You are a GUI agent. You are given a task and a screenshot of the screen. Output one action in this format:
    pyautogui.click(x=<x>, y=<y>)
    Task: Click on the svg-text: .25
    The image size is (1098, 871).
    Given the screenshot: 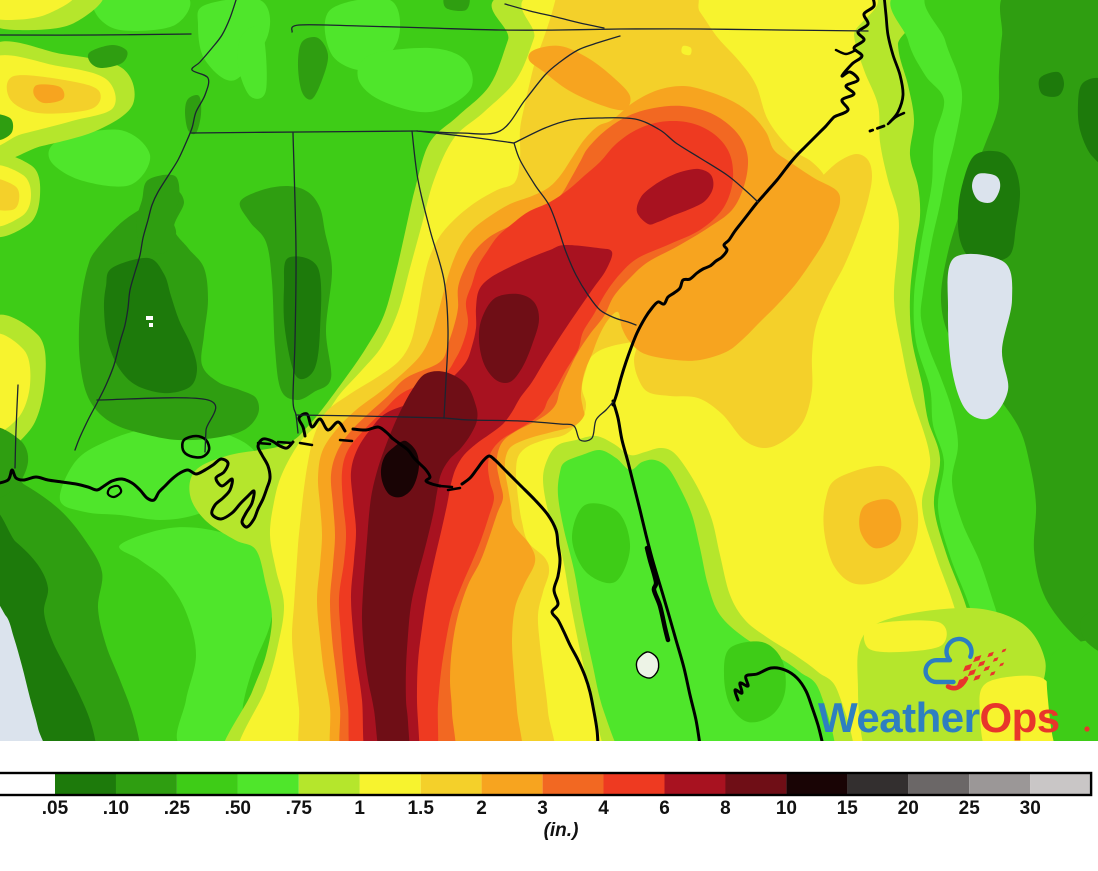 What is the action you would take?
    pyautogui.click(x=177, y=808)
    